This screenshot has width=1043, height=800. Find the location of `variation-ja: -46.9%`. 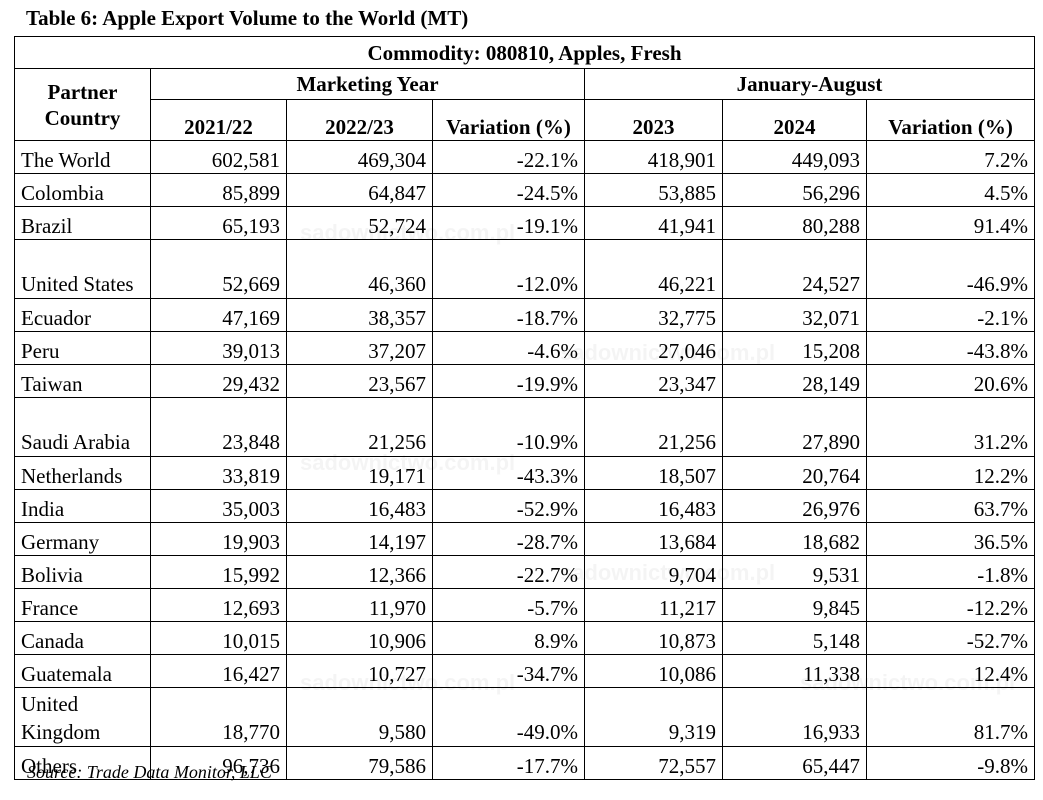

variation-ja: -46.9% is located at coordinates (950, 269).